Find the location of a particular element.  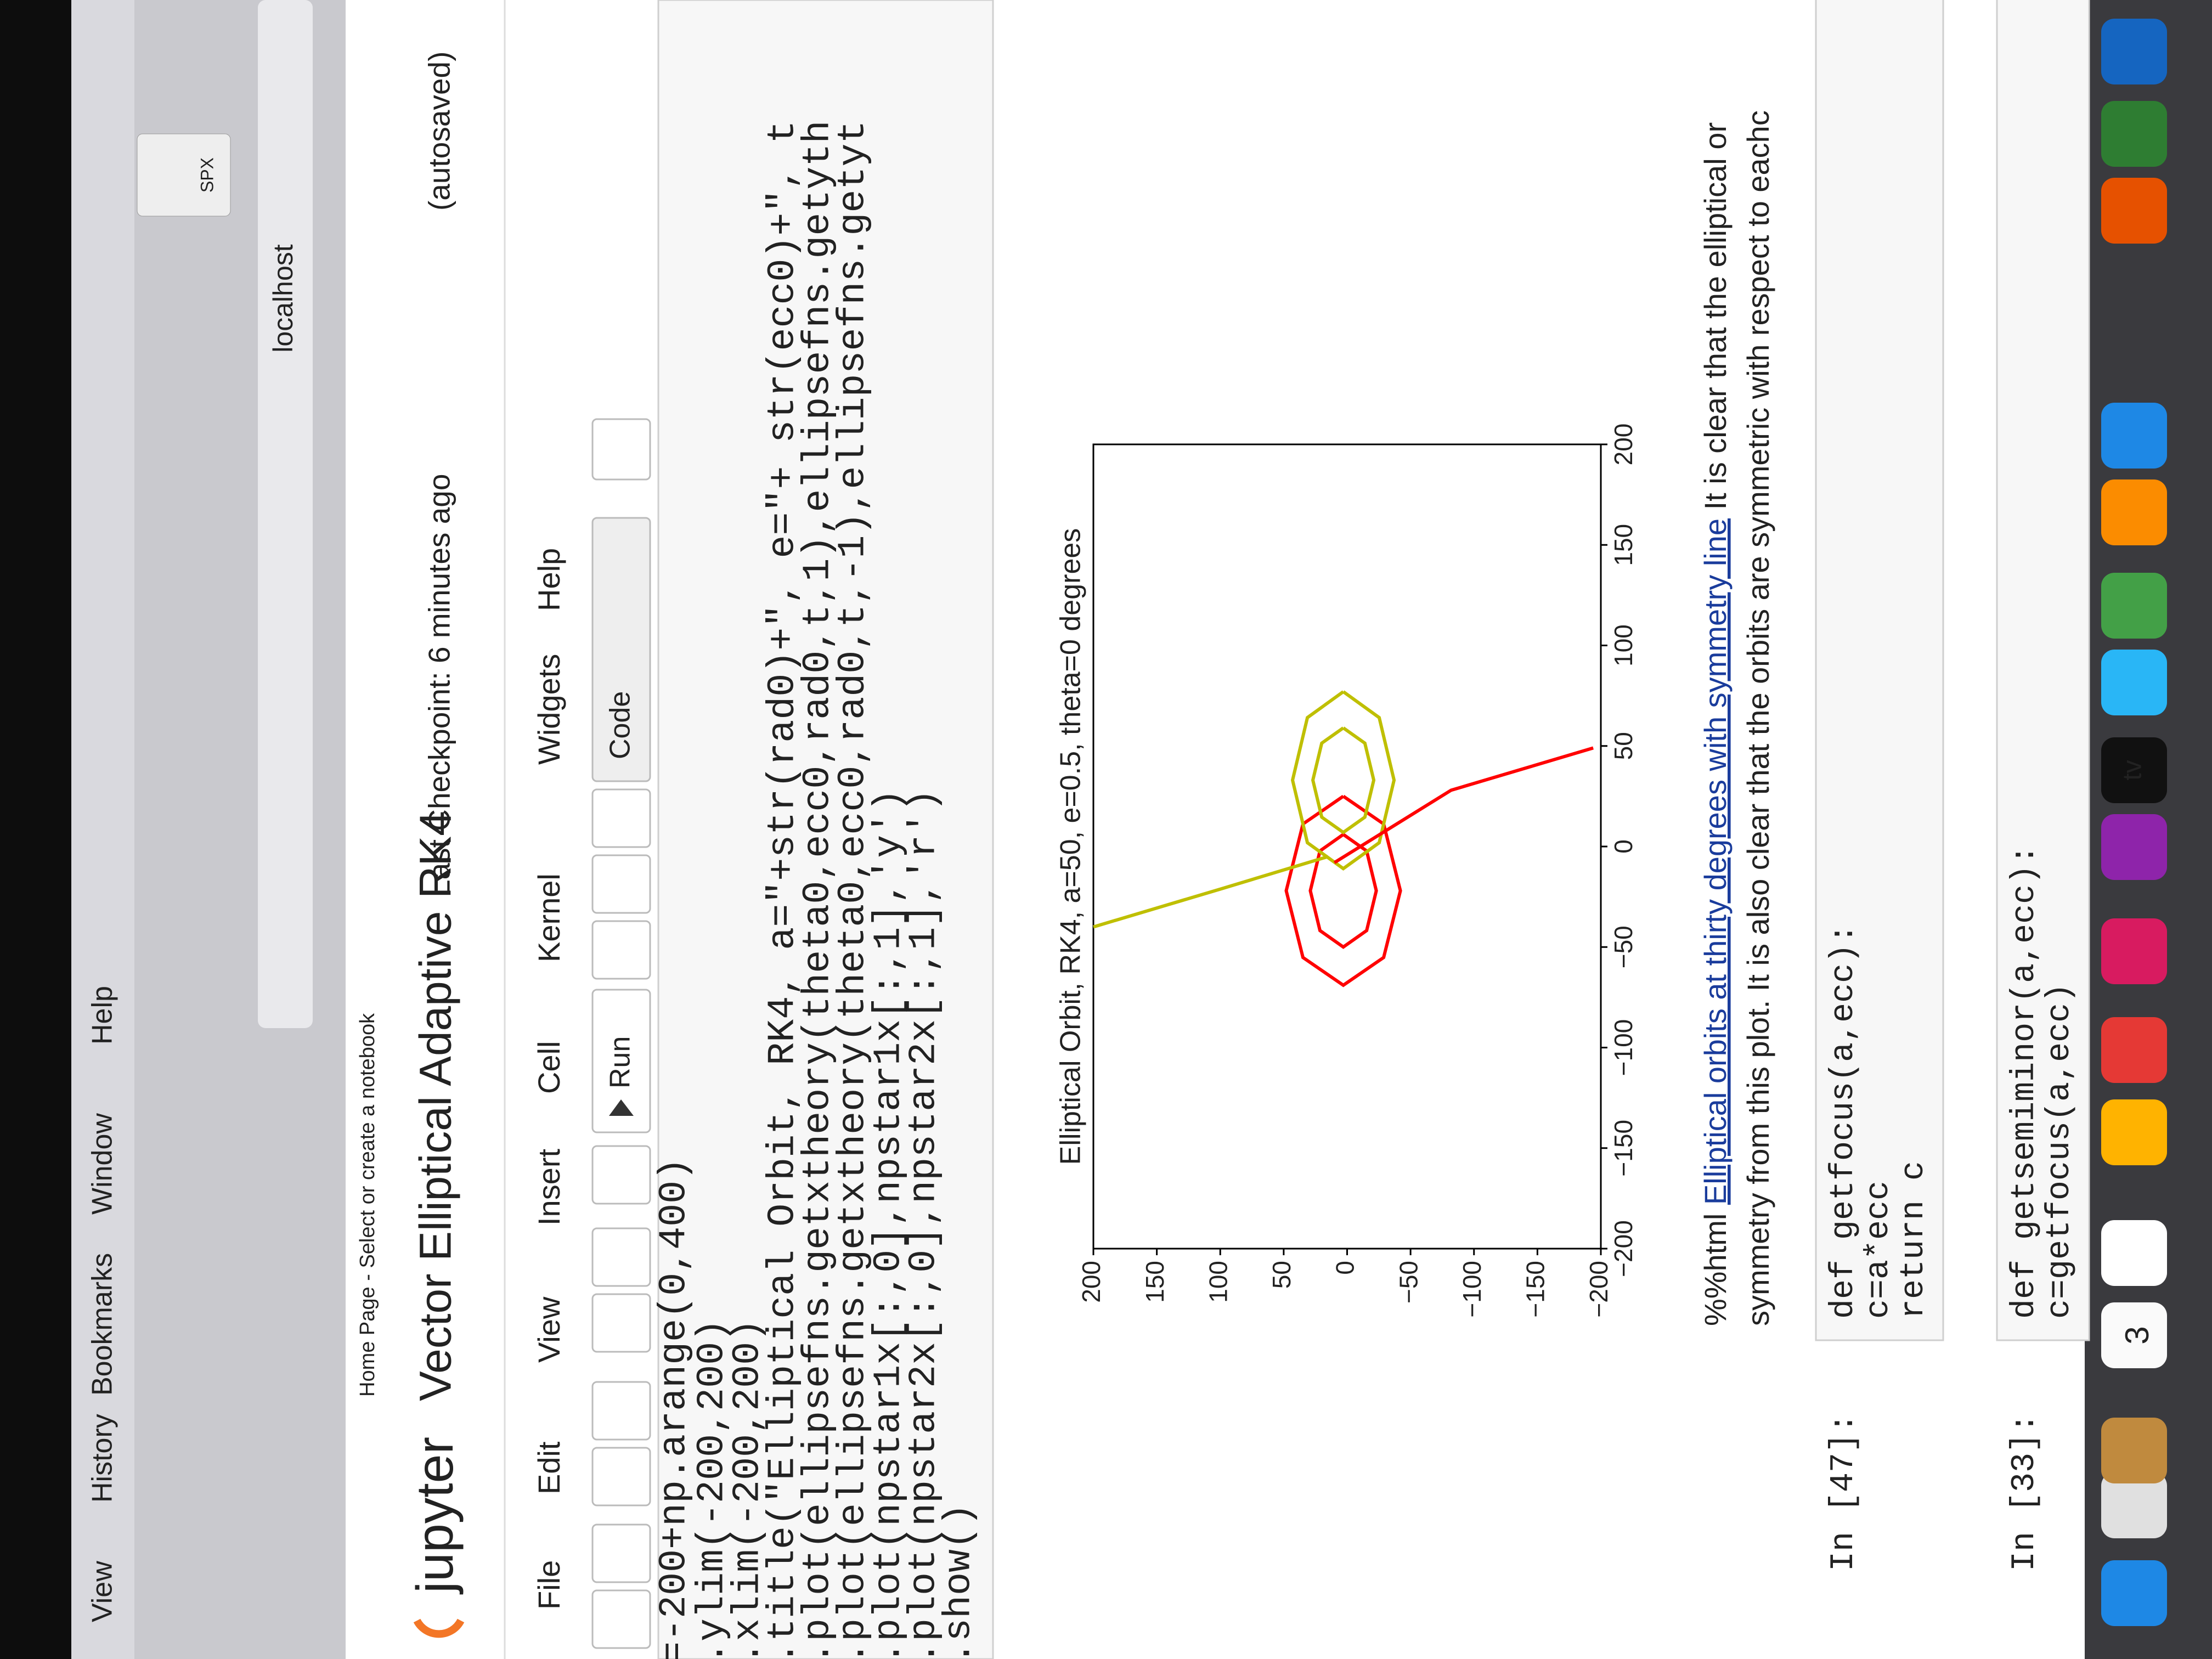

menu-item: File is located at coordinates (549, 1585).